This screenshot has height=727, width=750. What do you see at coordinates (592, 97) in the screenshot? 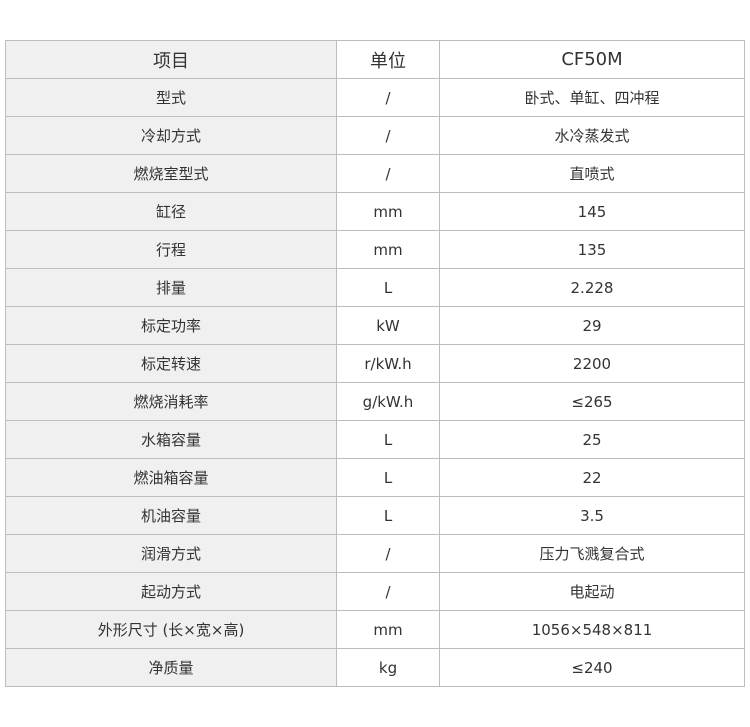
I see `spec-value: 卧式、单缸、四冲程` at bounding box center [592, 97].